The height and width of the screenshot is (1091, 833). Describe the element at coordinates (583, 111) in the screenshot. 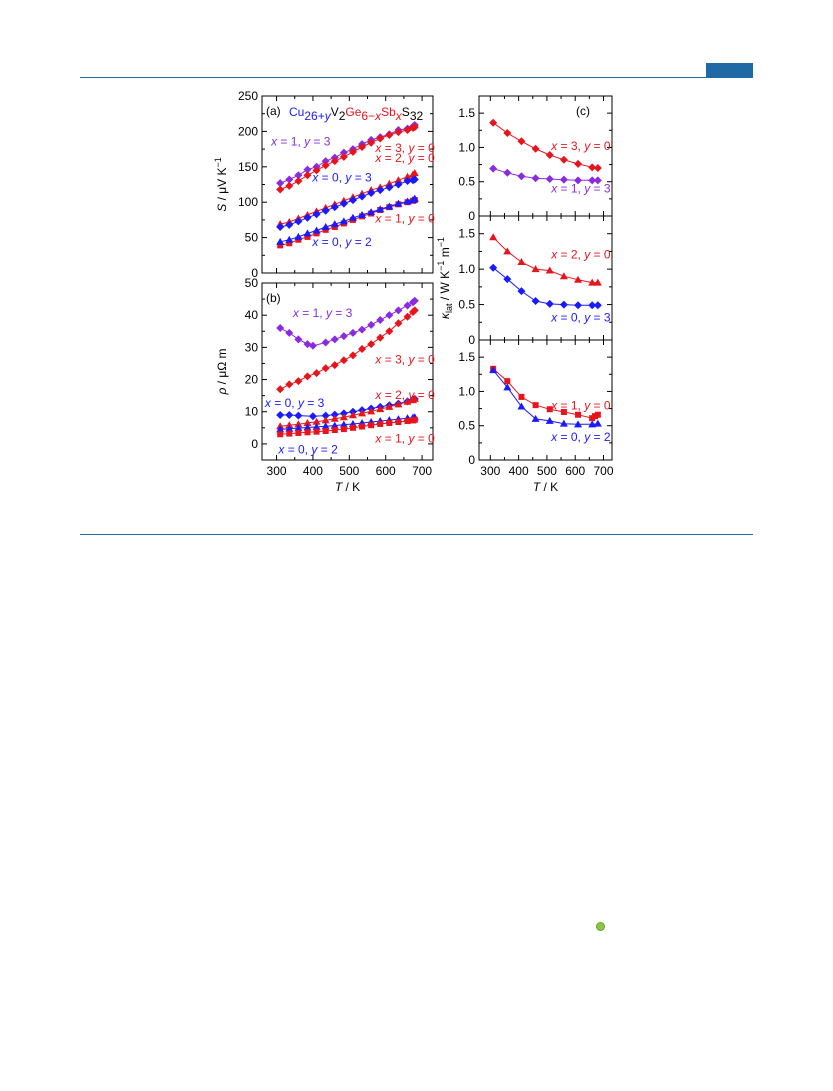

I see `panel-c-label: (c)` at that location.